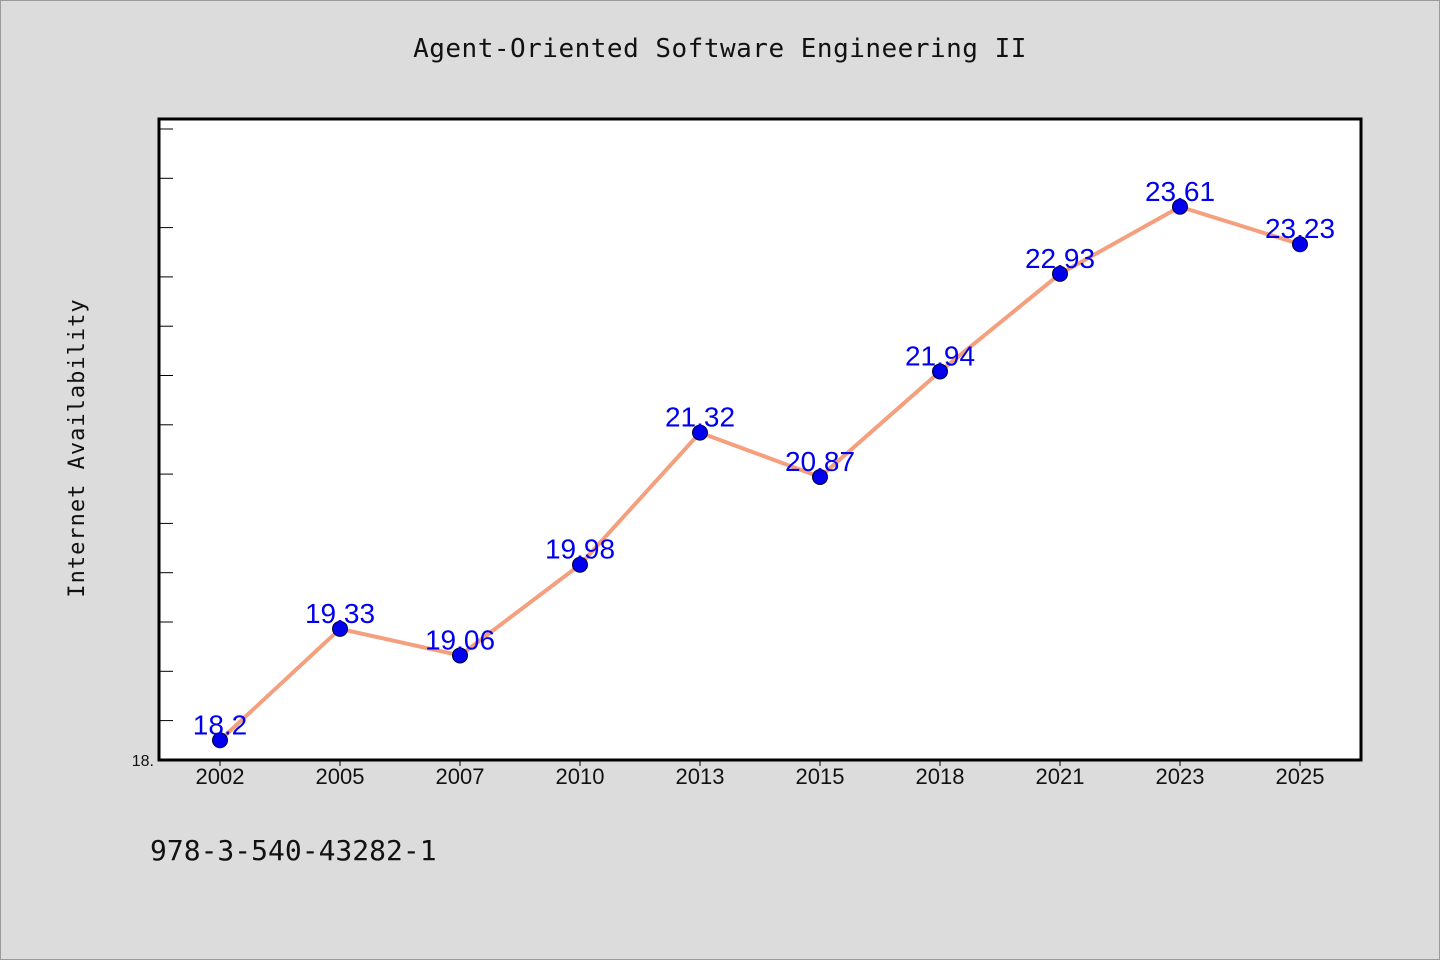 The height and width of the screenshot is (960, 1440). I want to click on y-tick-label: 18., so click(143, 761).